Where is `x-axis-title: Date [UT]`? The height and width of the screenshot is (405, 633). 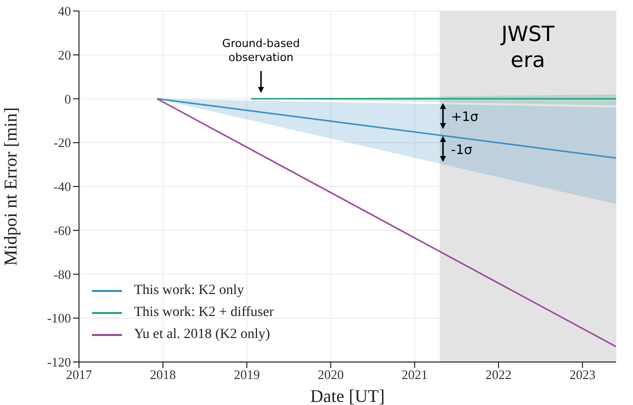
x-axis-title: Date [UT] is located at coordinates (347, 395).